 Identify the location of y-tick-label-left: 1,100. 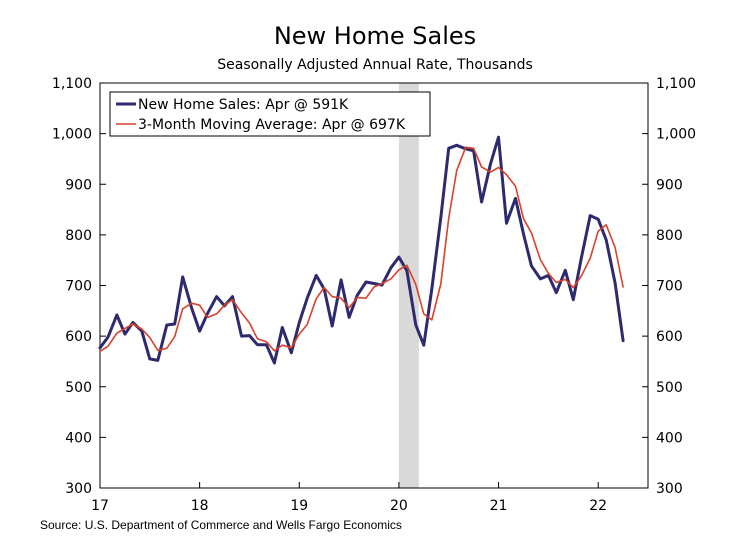
(72, 84).